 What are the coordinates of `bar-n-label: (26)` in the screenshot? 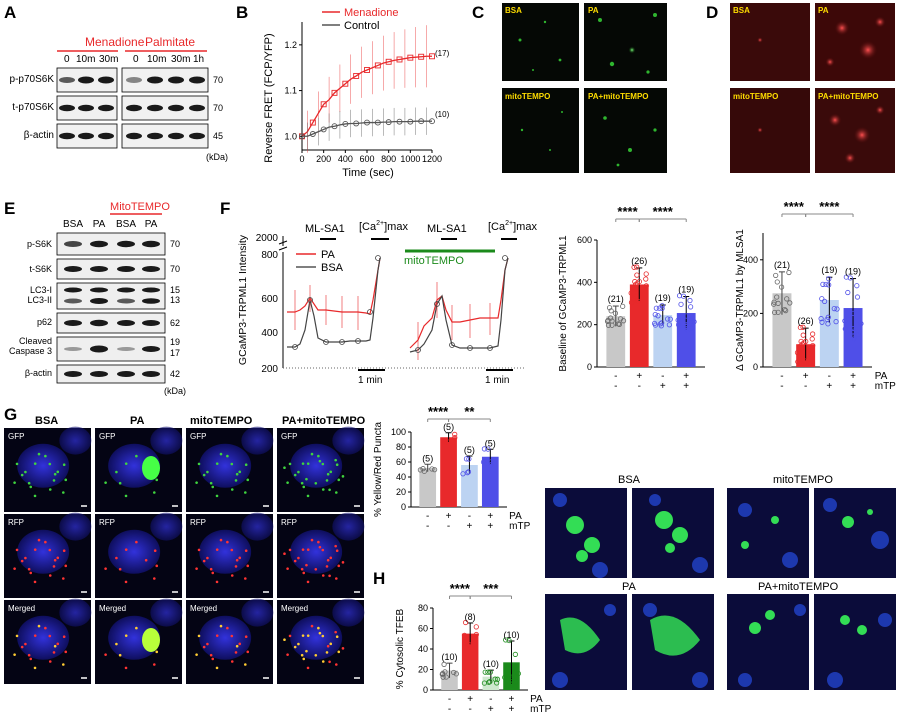 It's located at (639, 261).